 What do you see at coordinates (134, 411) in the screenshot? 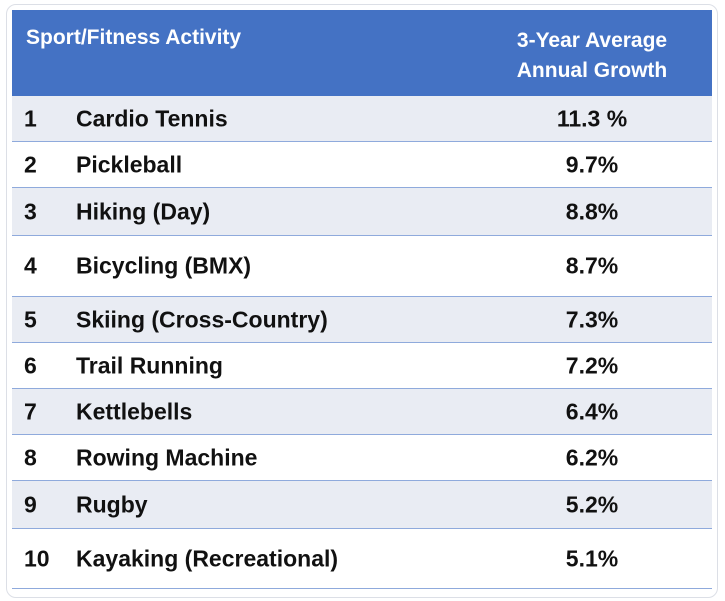
I see `row-activity: Kettlebells` at bounding box center [134, 411].